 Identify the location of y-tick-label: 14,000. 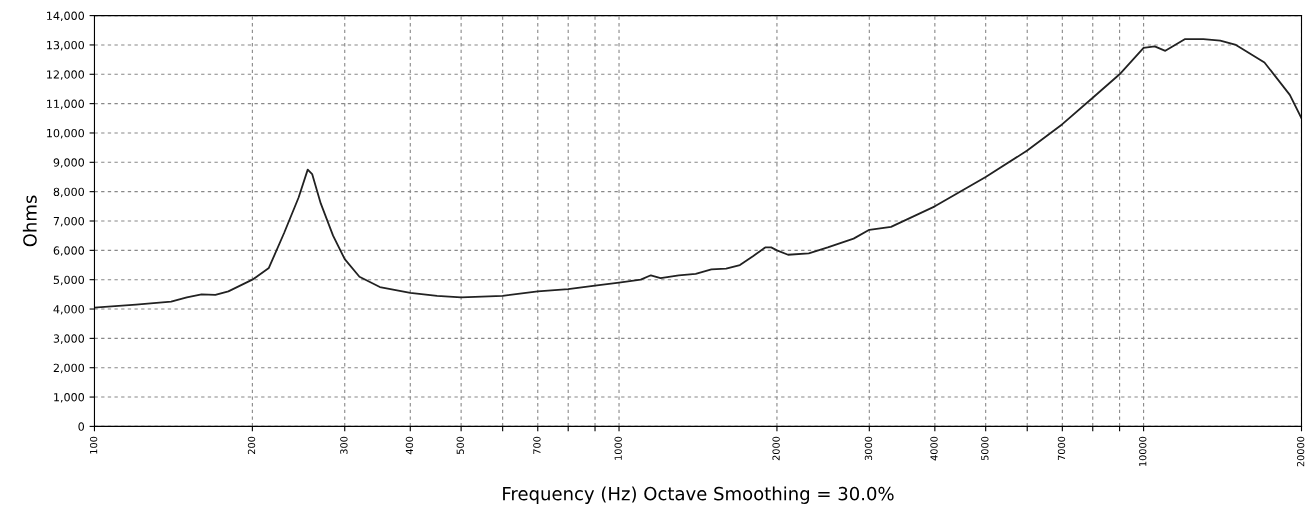
(65, 16).